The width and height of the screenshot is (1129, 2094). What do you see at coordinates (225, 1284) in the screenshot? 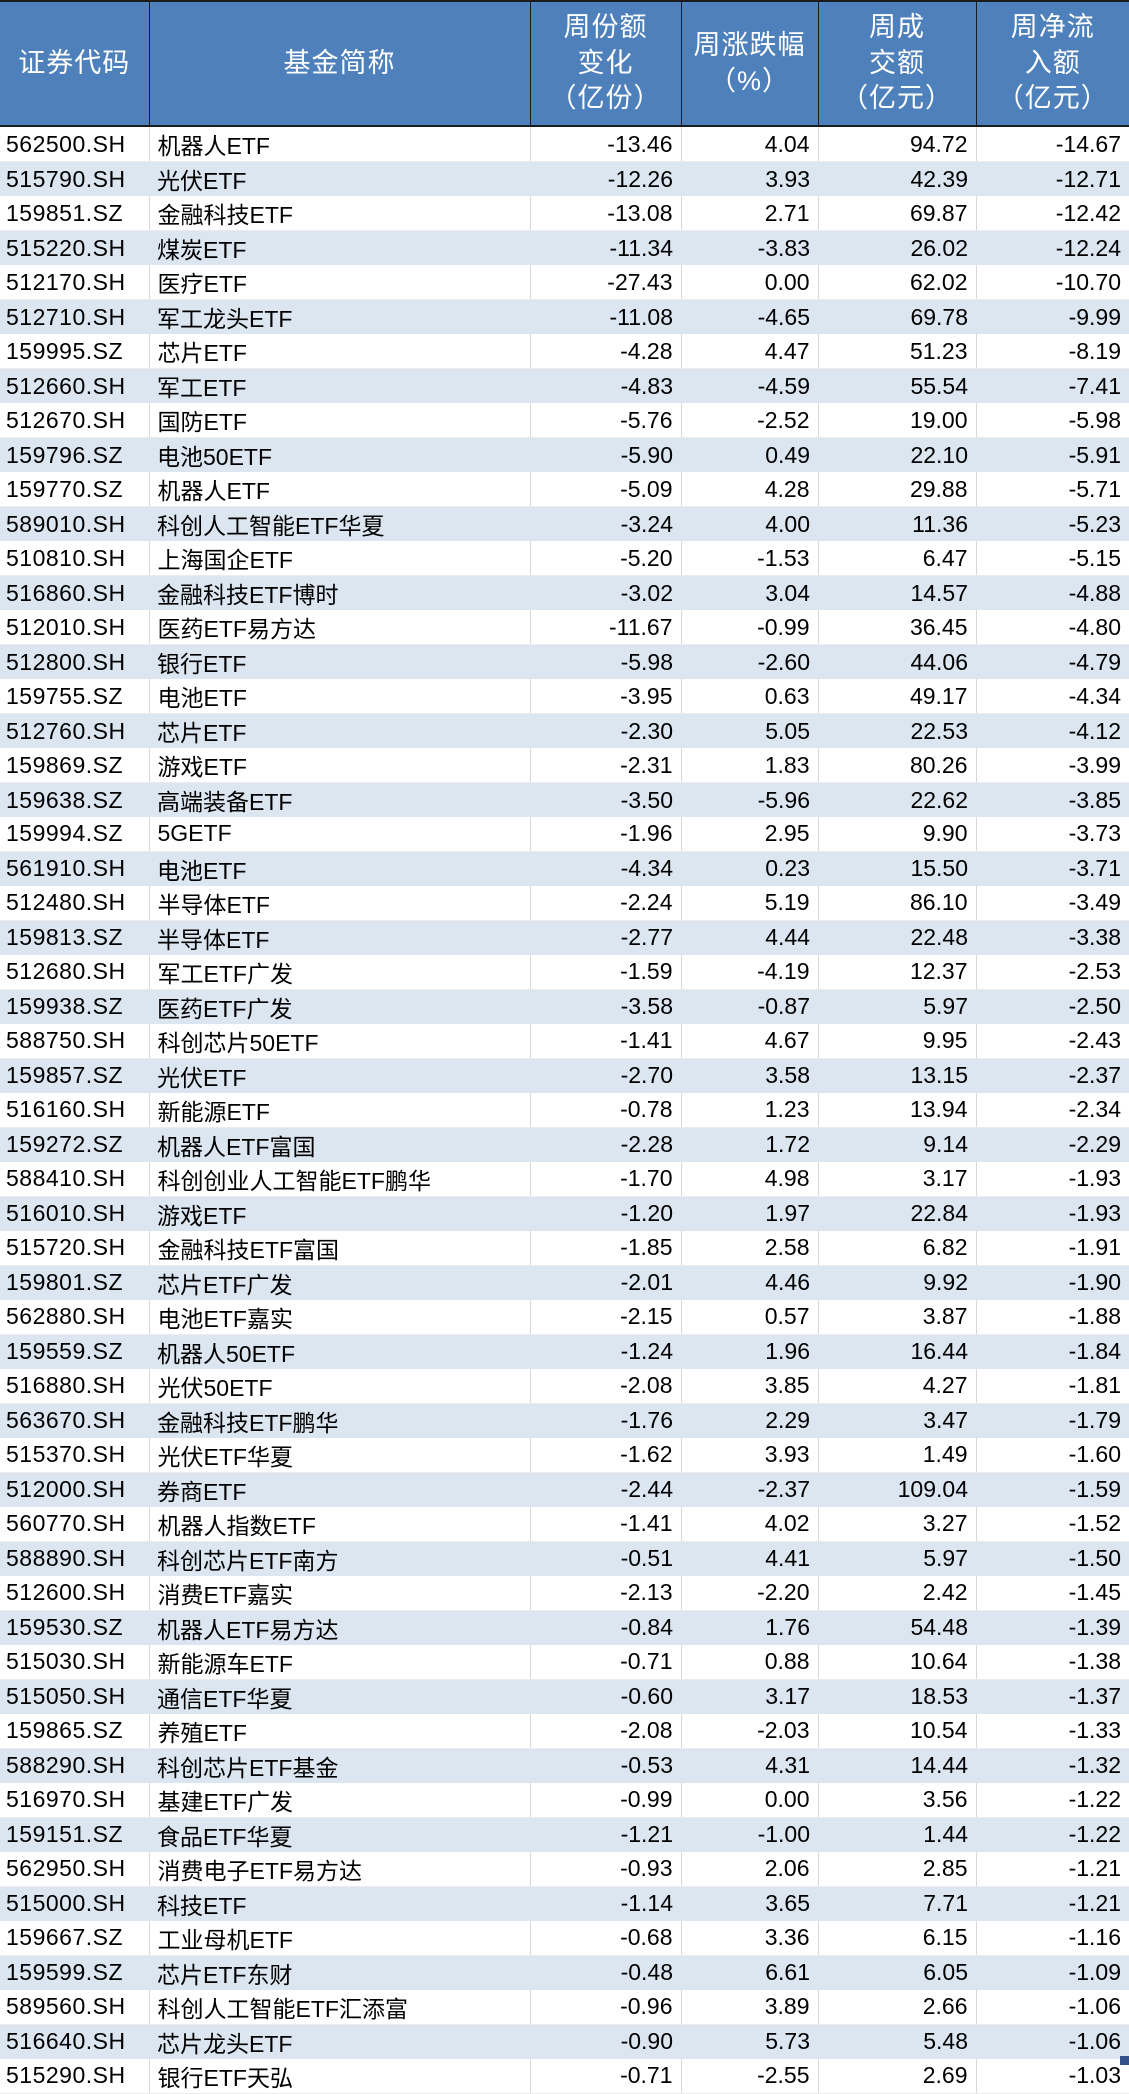
I see `cell-name: 芯片ETF广发` at bounding box center [225, 1284].